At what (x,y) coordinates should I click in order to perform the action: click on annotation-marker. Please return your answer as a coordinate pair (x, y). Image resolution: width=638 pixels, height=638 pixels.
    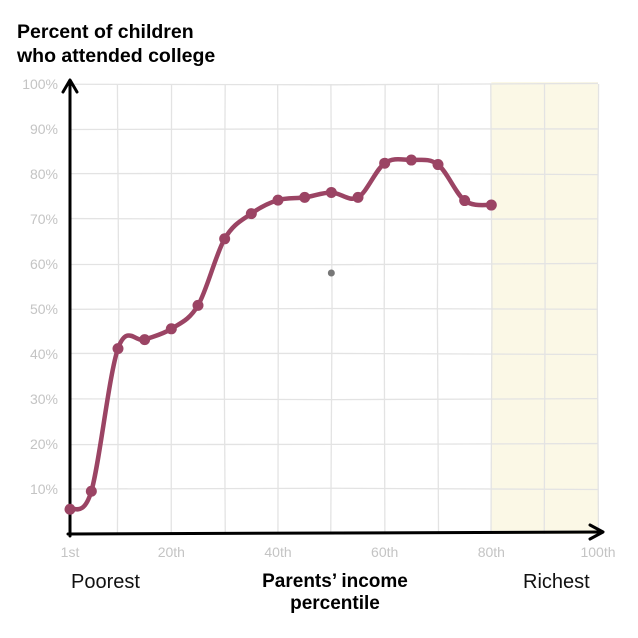
    Looking at the image, I should click on (331, 273).